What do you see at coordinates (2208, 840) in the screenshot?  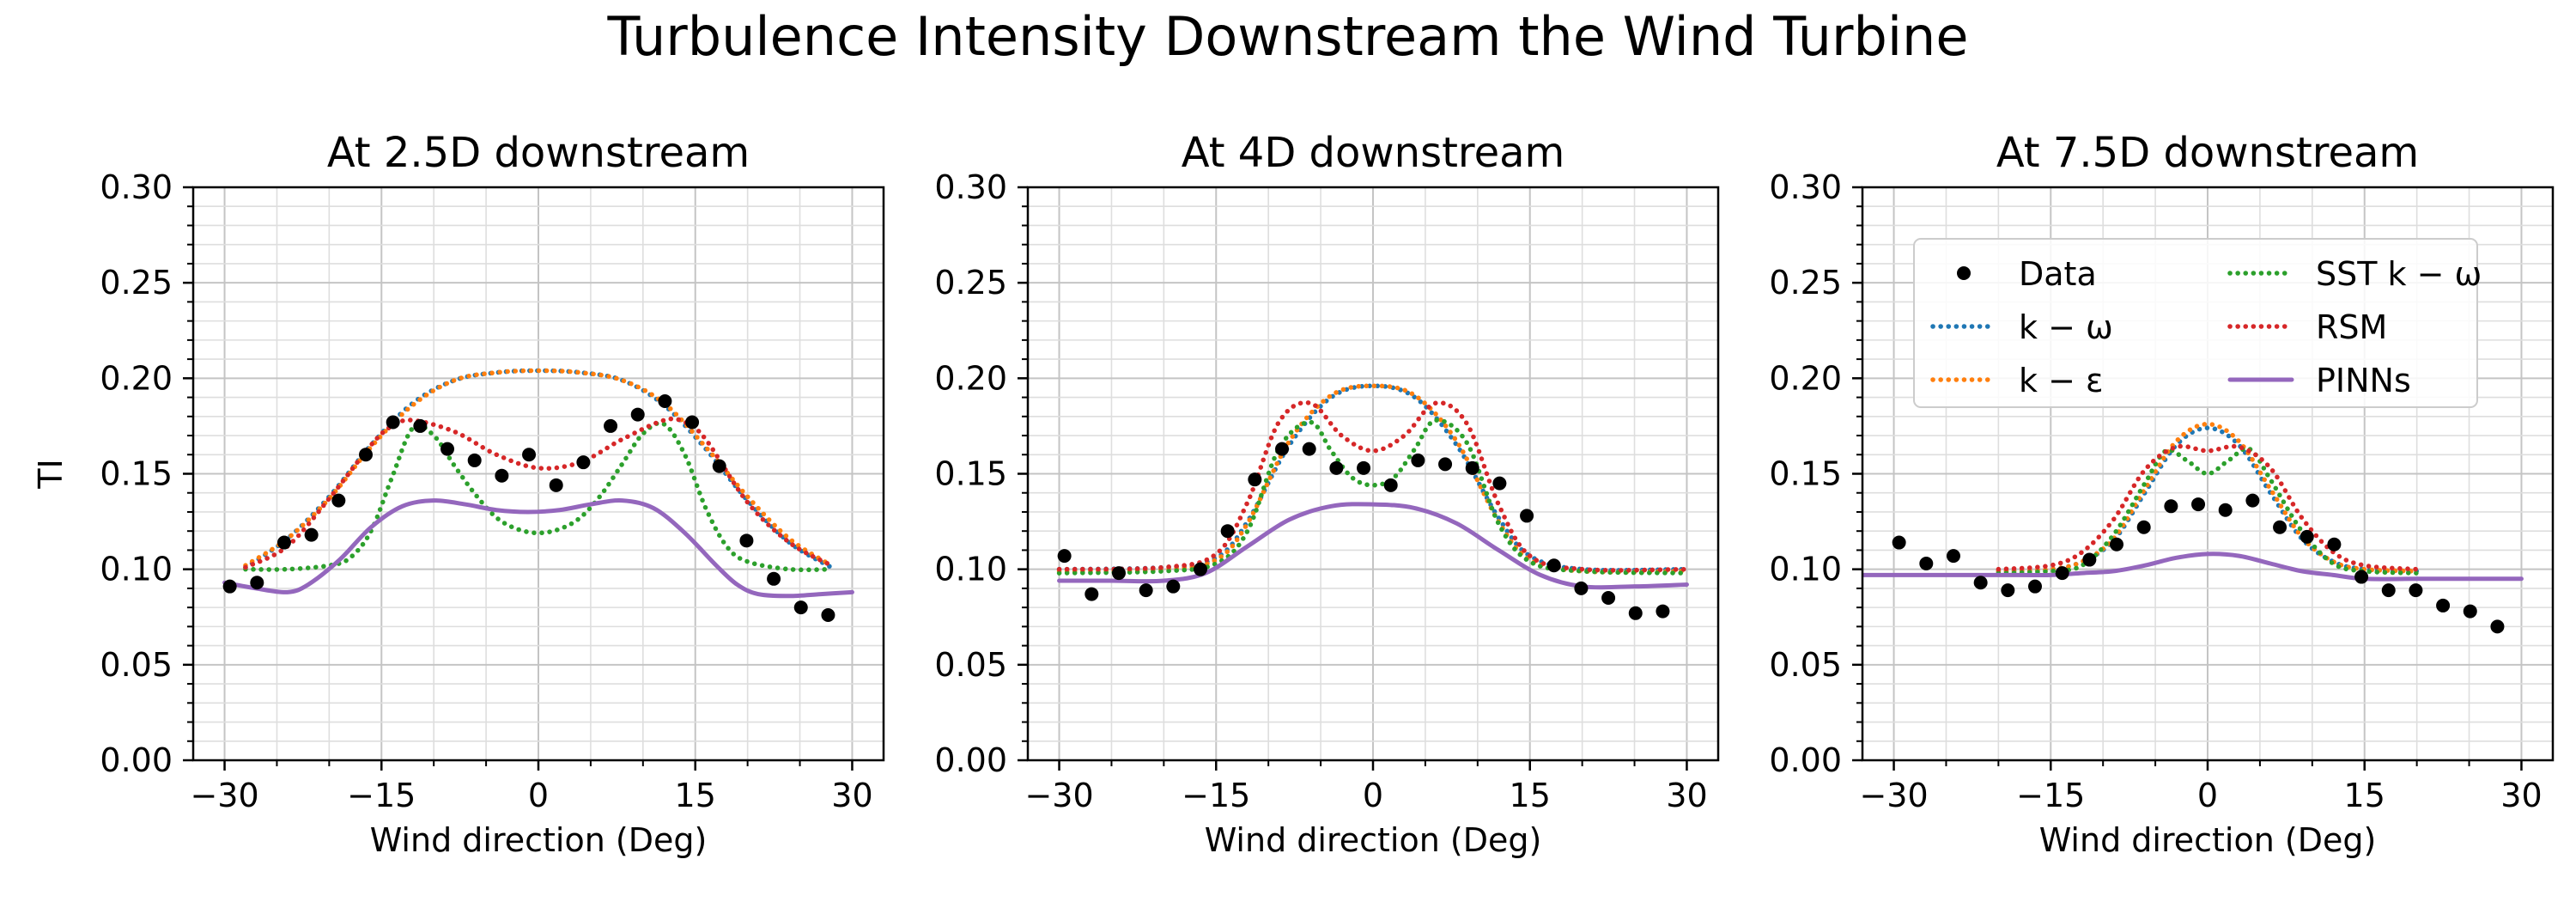 I see `x-axis-label: Wind direction (Deg)` at bounding box center [2208, 840].